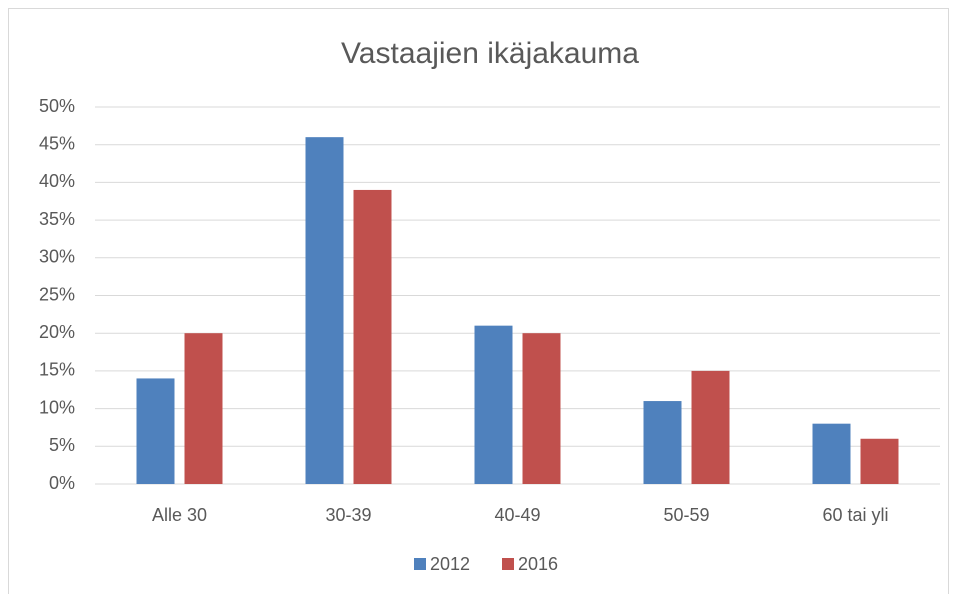  I want to click on x-tick-label: 60 tai yli, so click(855, 515).